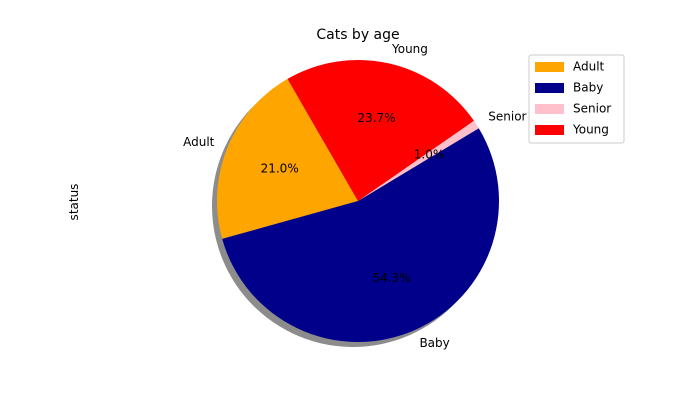  I want to click on slice-label-baby: Baby, so click(434, 343).